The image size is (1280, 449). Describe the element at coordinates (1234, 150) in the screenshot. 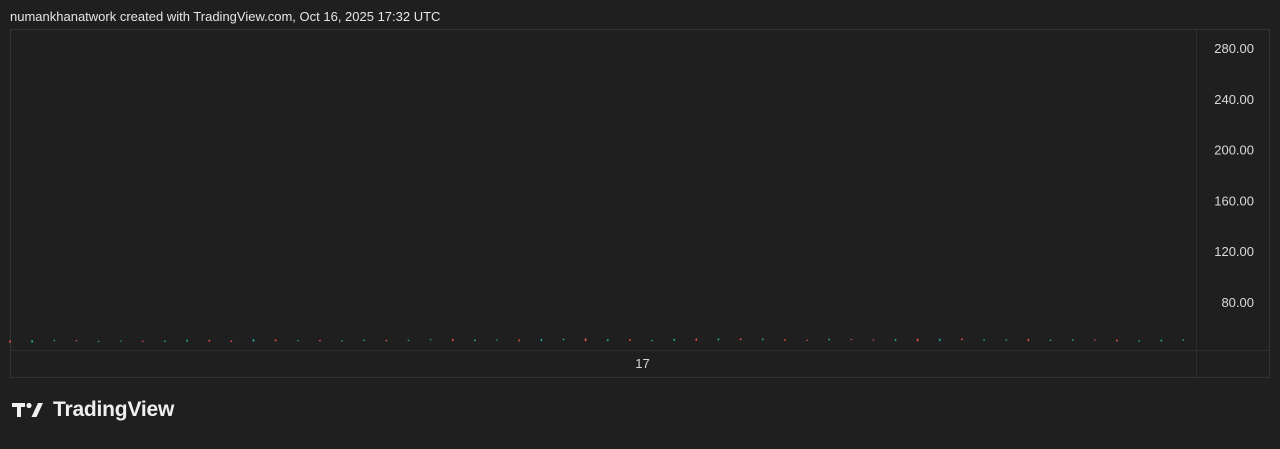

I see `y-tick-label: 200.00` at that location.